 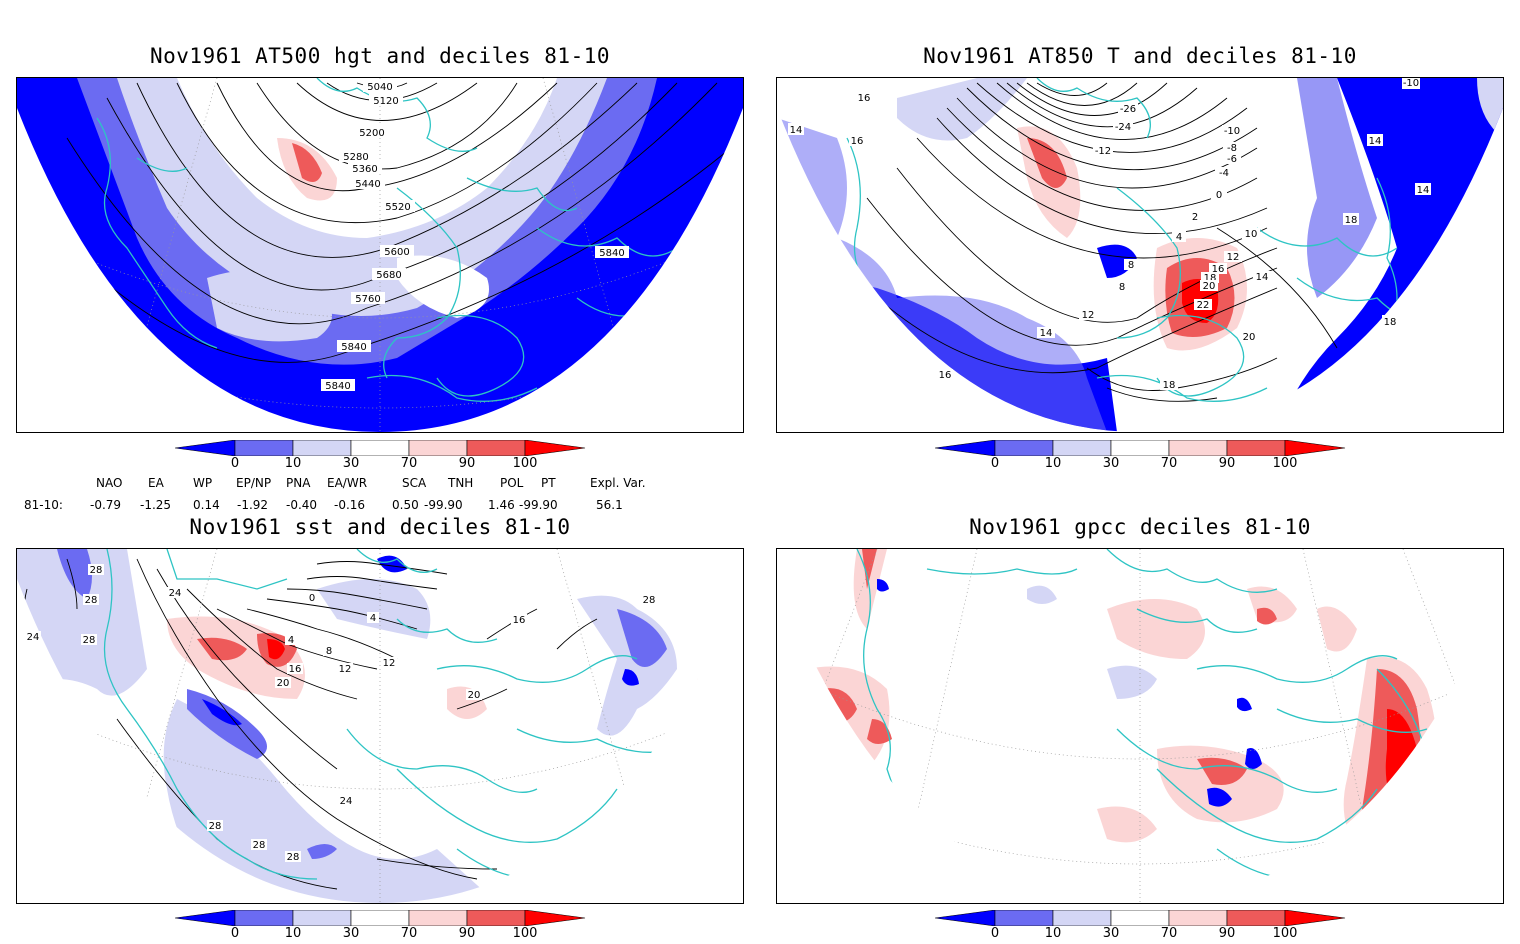 What do you see at coordinates (1123, 127) in the screenshot?
I see `svg-text: -24` at bounding box center [1123, 127].